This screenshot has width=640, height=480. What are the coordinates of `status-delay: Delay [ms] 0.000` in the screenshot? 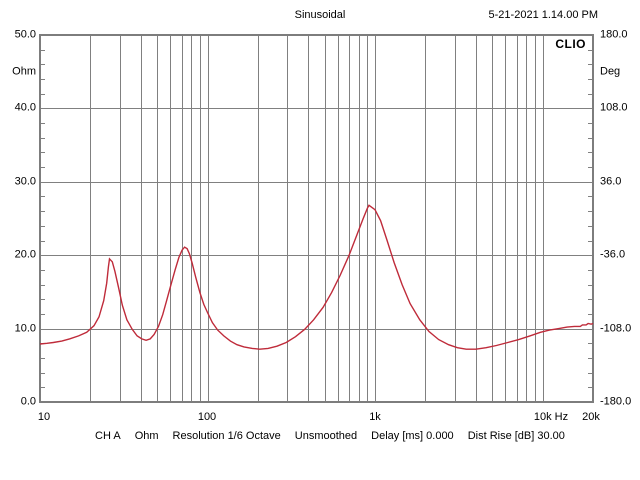 It's located at (412, 436).